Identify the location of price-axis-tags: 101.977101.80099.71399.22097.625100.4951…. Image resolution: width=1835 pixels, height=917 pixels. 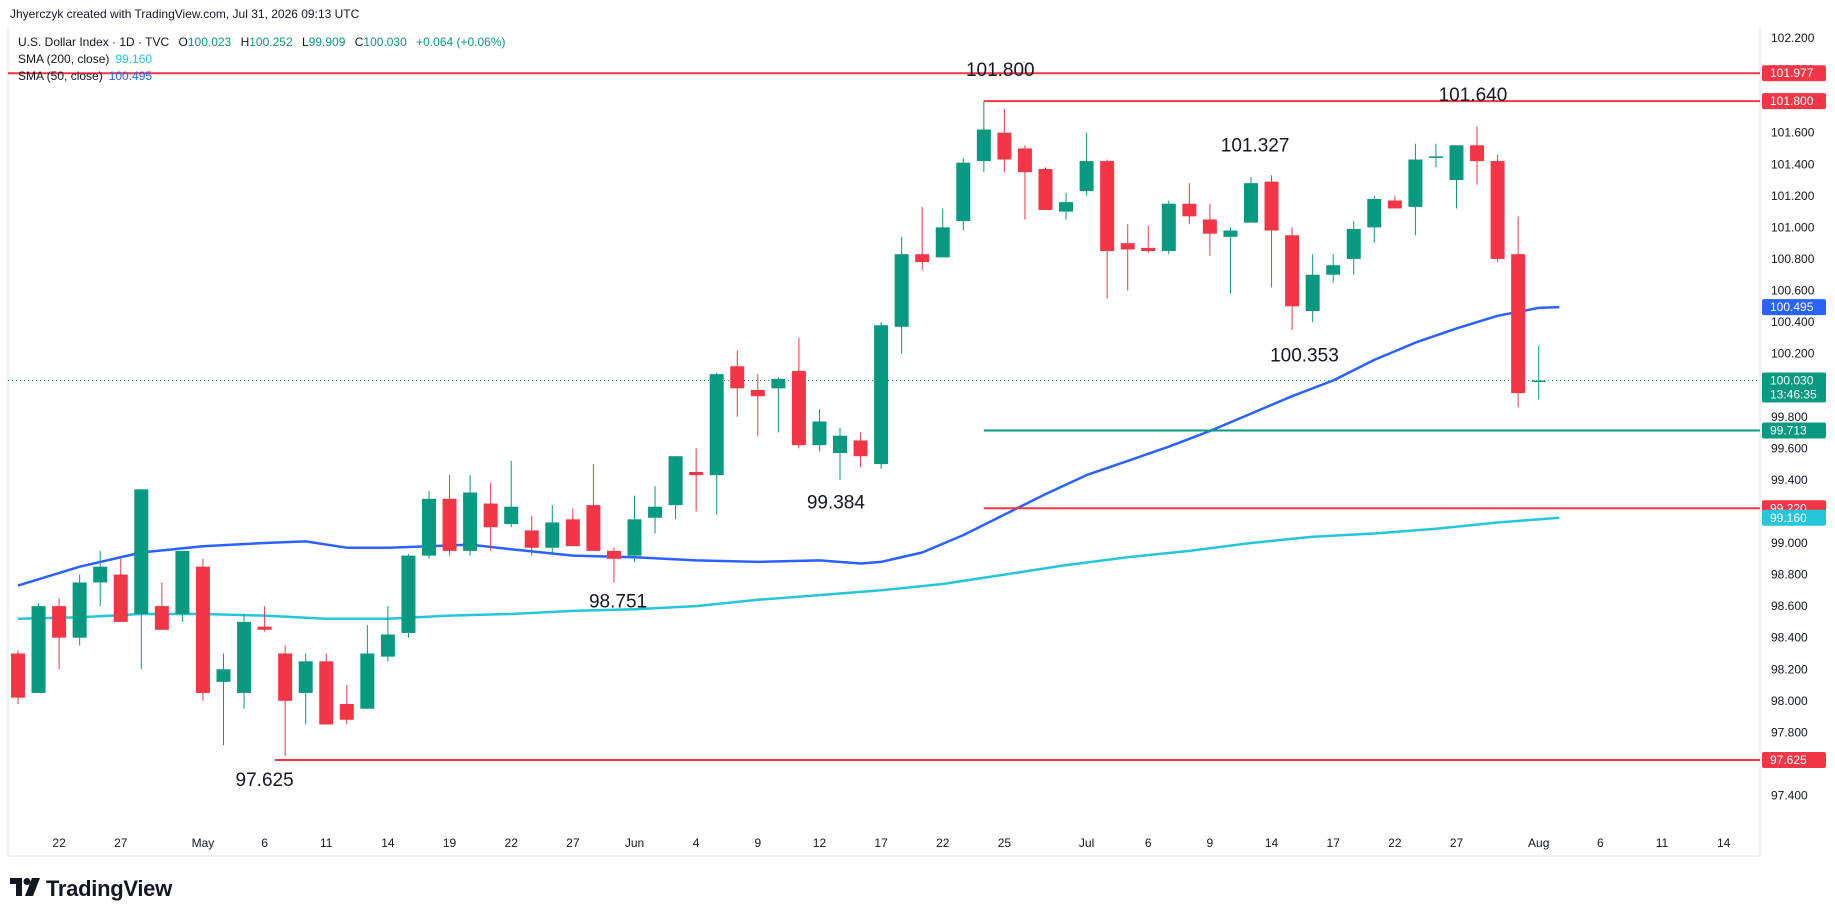
(1794, 416).